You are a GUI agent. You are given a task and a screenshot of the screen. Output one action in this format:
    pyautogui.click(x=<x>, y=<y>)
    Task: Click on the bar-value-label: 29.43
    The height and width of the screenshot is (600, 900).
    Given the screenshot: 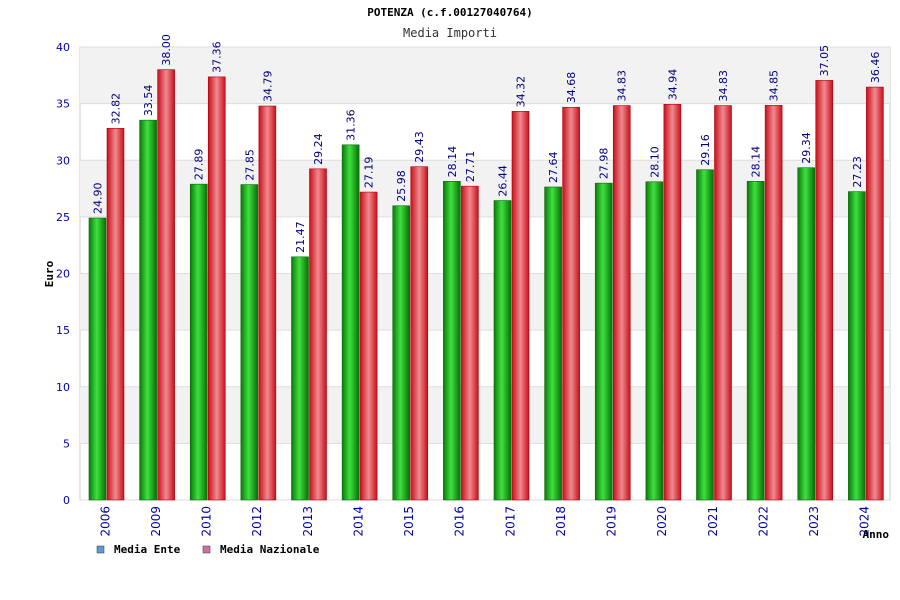 What is the action you would take?
    pyautogui.click(x=419, y=147)
    